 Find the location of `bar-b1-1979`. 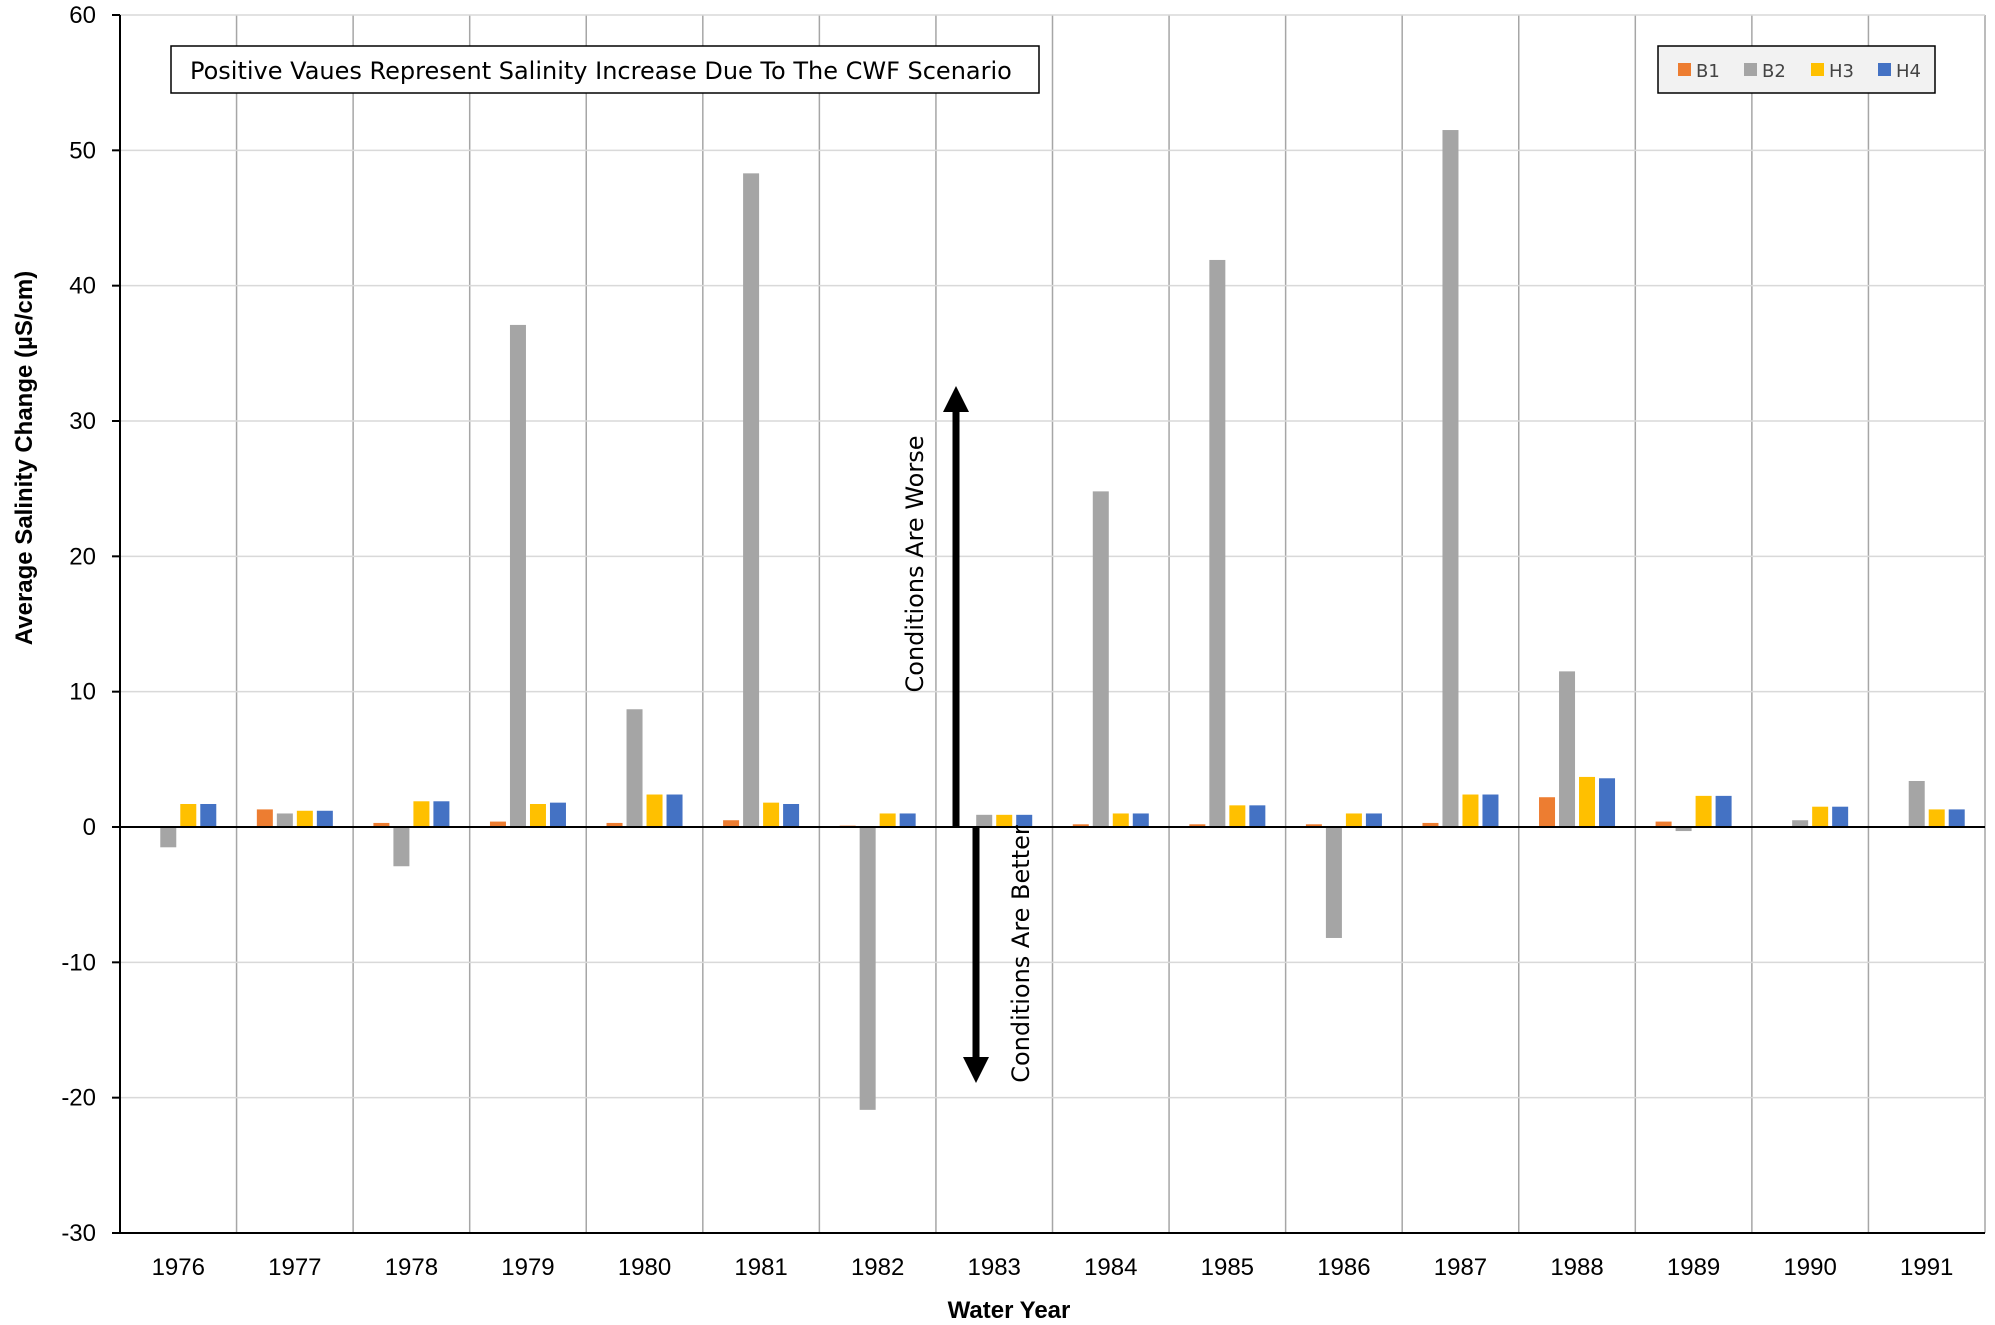

bar-b1-1979 is located at coordinates (497, 824).